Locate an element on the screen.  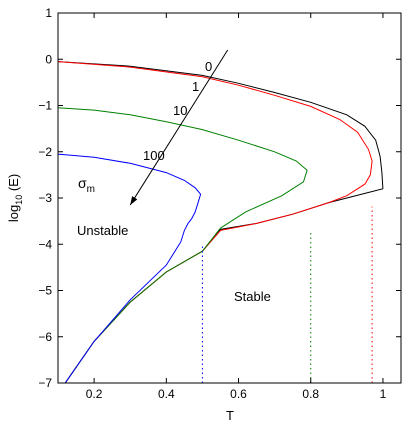
x-tick-label: 0.6 is located at coordinates (238, 394).